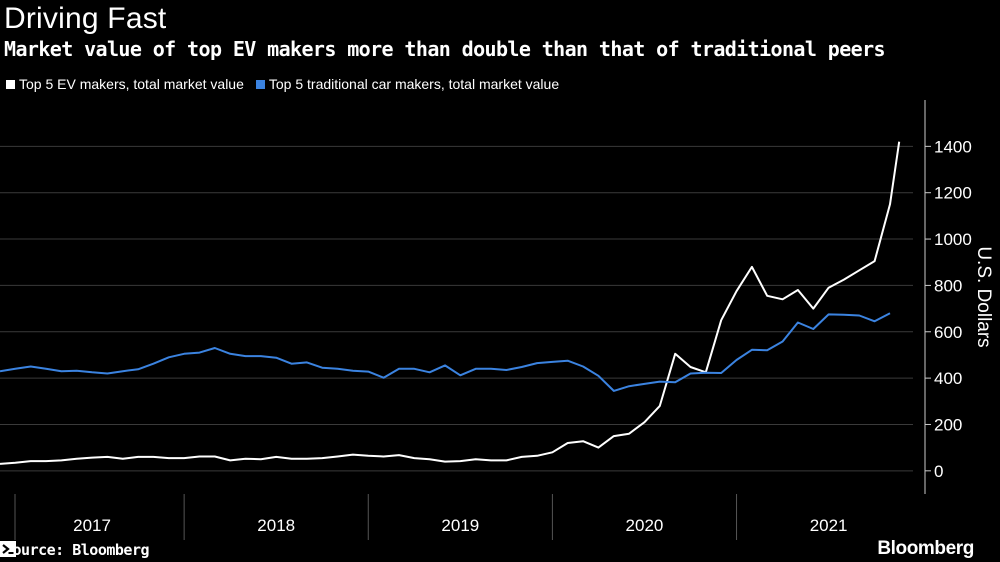 Image resolution: width=1000 pixels, height=562 pixels. Describe the element at coordinates (953, 146) in the screenshot. I see `y-tick-label: 1400` at that location.